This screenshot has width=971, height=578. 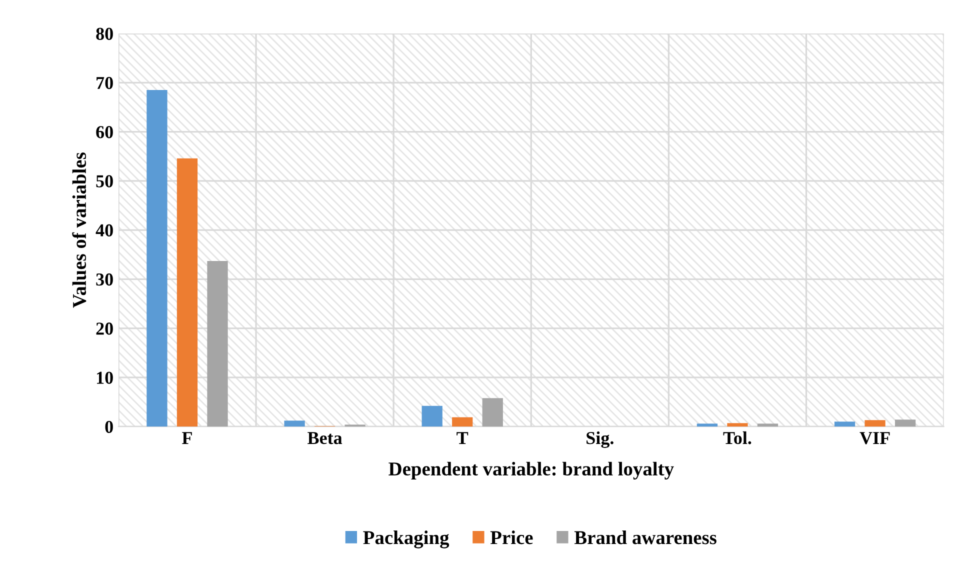 What do you see at coordinates (875, 438) in the screenshot?
I see `x-tick-label: VIF` at bounding box center [875, 438].